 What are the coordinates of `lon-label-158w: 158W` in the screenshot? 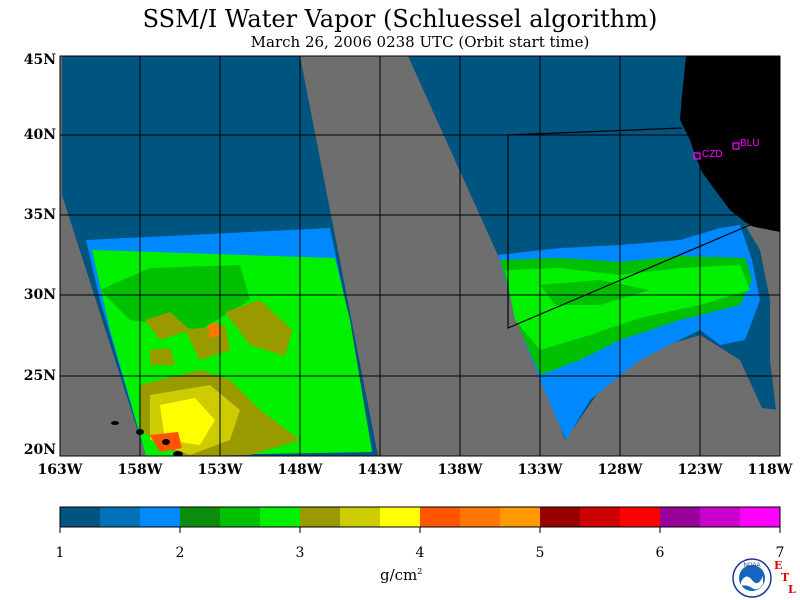 It's located at (140, 470).